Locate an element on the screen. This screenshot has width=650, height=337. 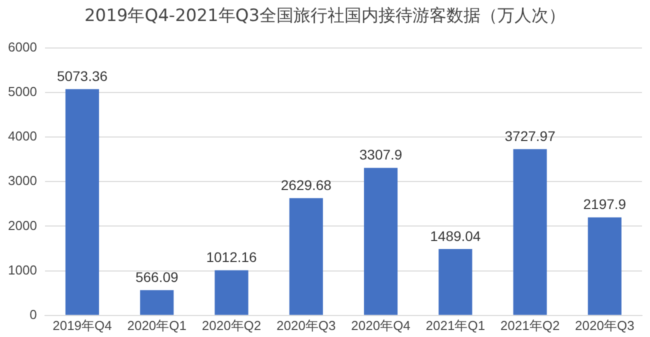
data-label: 2197.9 is located at coordinates (604, 204).